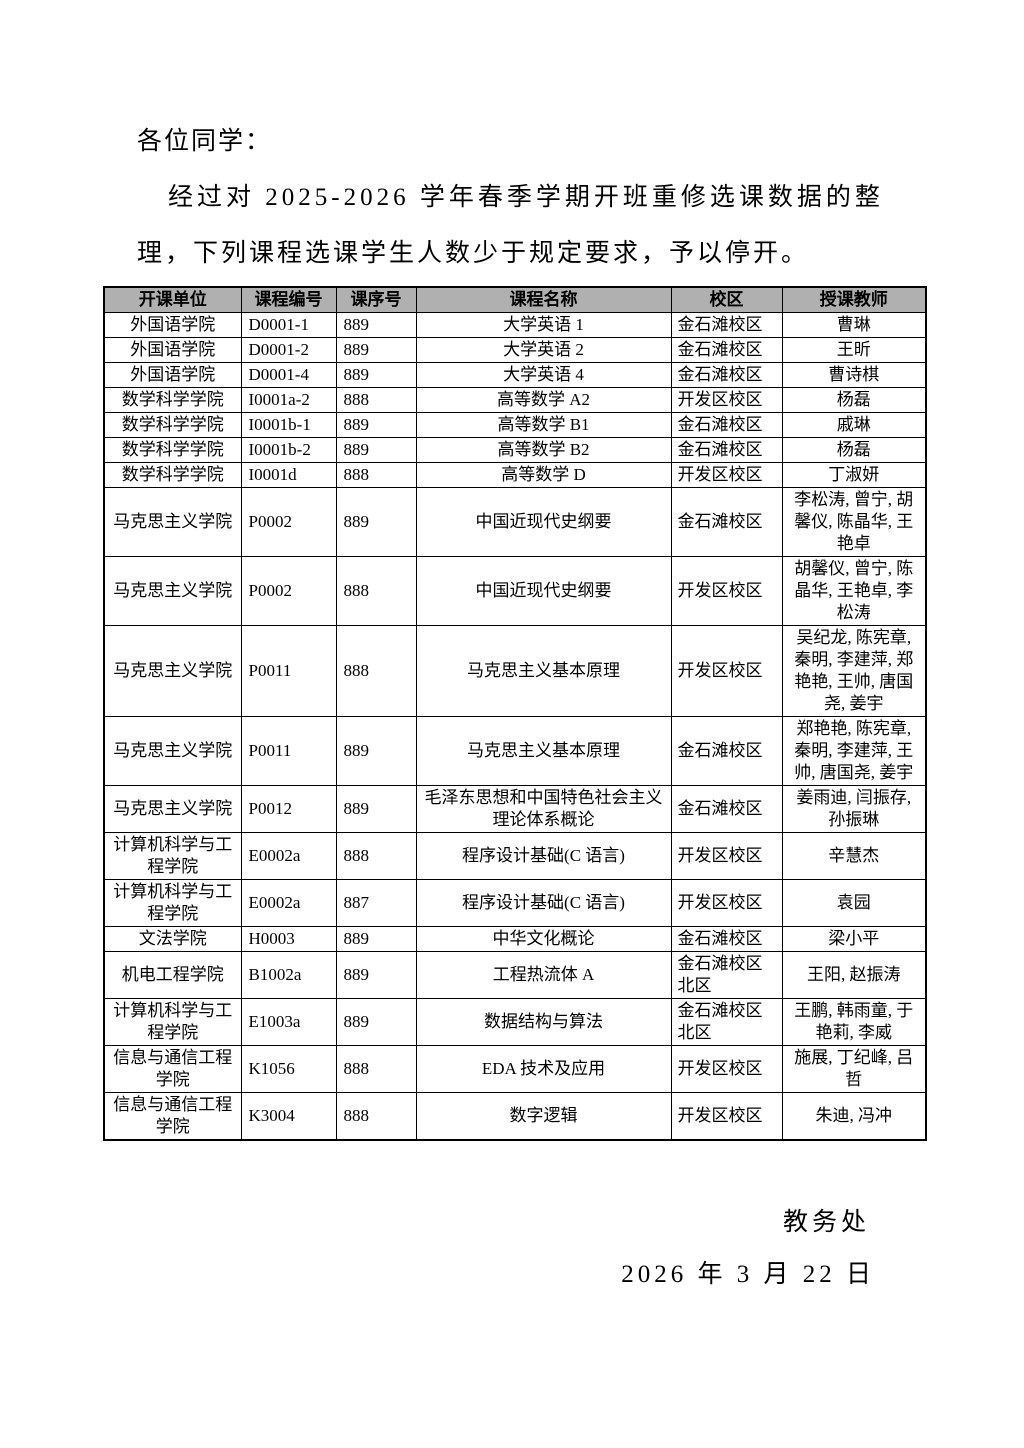 This screenshot has height=1448, width=1024. I want to click on table-row: 外国语学院 D0001-1 889 大学英语 1 金石滩校区 曹琳, so click(515, 325).